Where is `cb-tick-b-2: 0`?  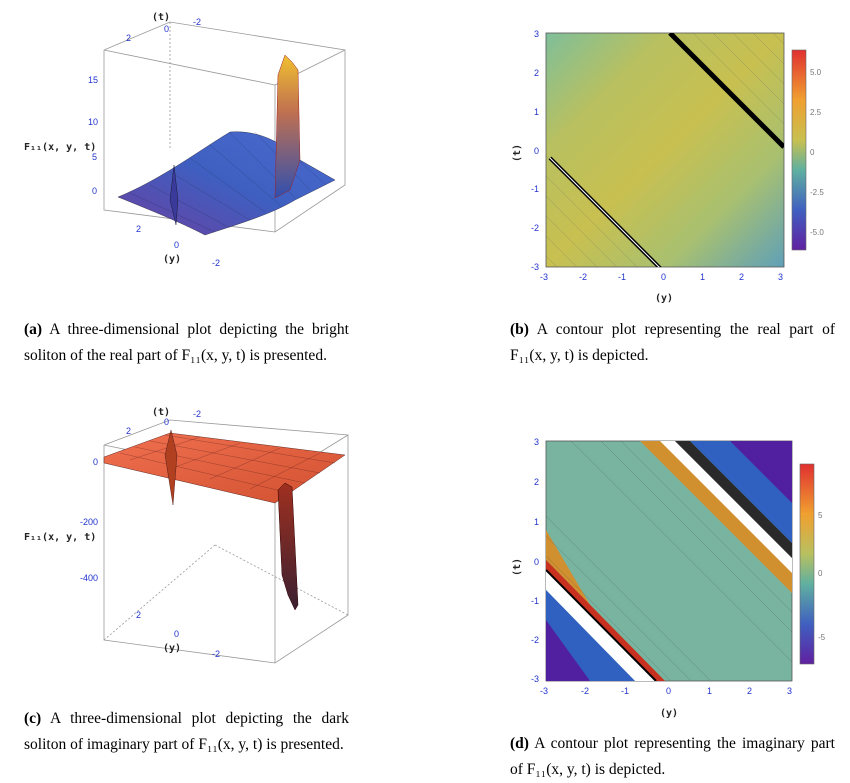 cb-tick-b-2: 0 is located at coordinates (812, 152).